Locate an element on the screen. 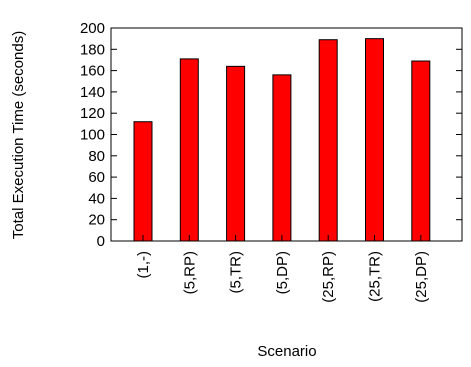  y-tick-label: 0 is located at coordinates (101, 241).